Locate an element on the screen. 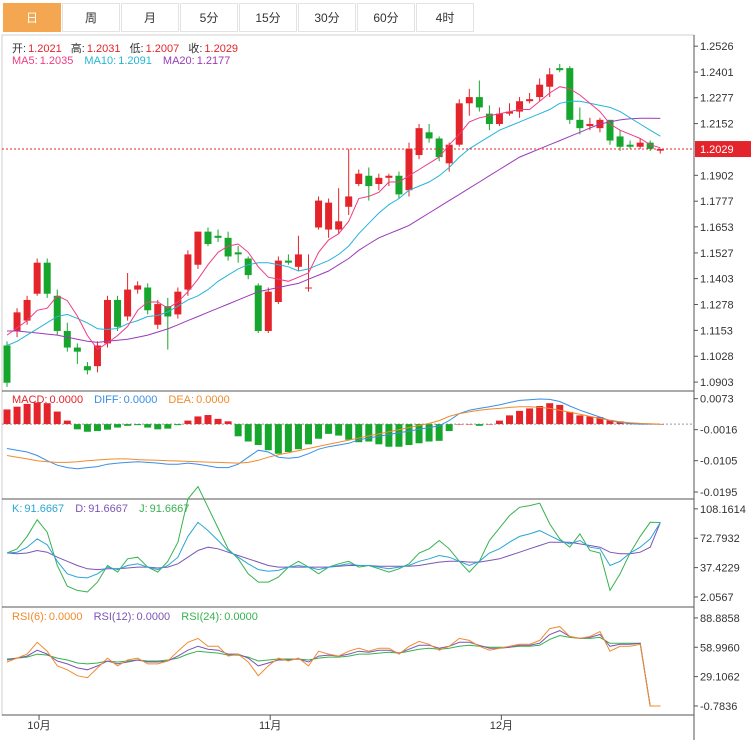  j-line is located at coordinates (333, 539).